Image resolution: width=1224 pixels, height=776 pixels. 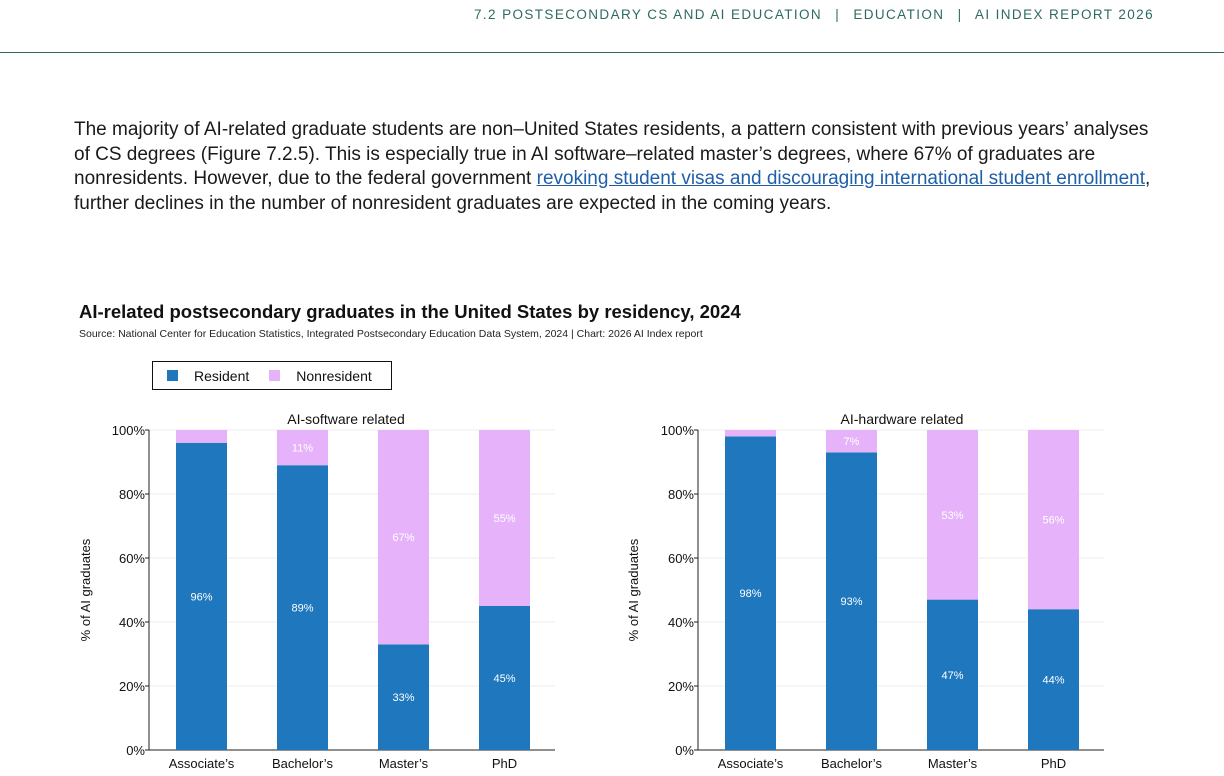 I want to click on data-label-resident: 93%, so click(x=851, y=602).